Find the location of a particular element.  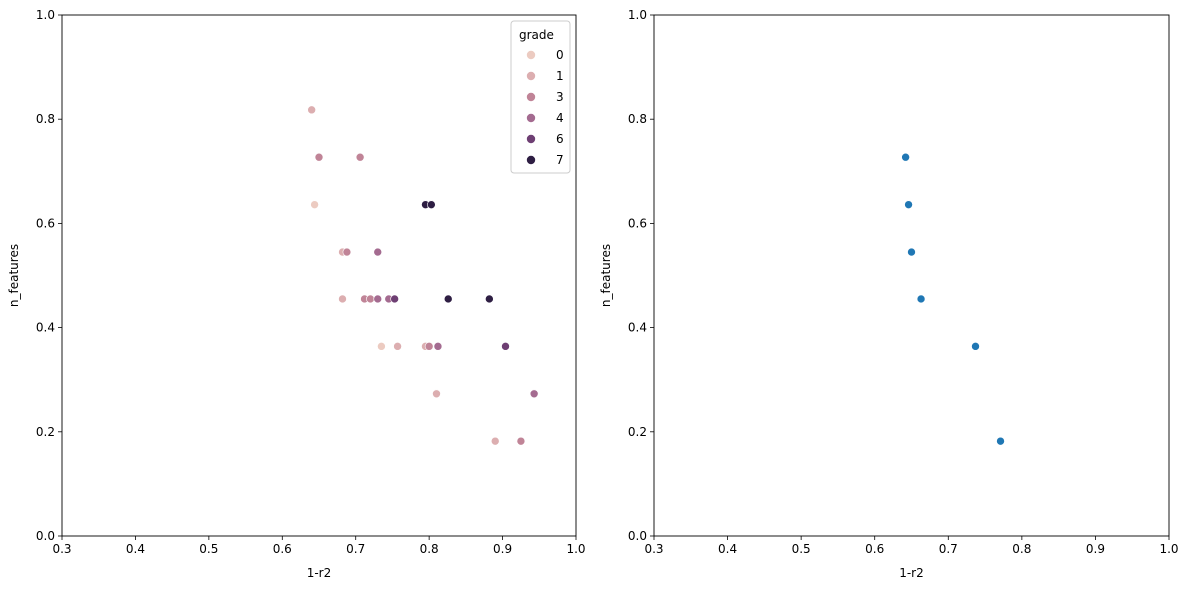

legend-entry-label: 7 is located at coordinates (560, 160).